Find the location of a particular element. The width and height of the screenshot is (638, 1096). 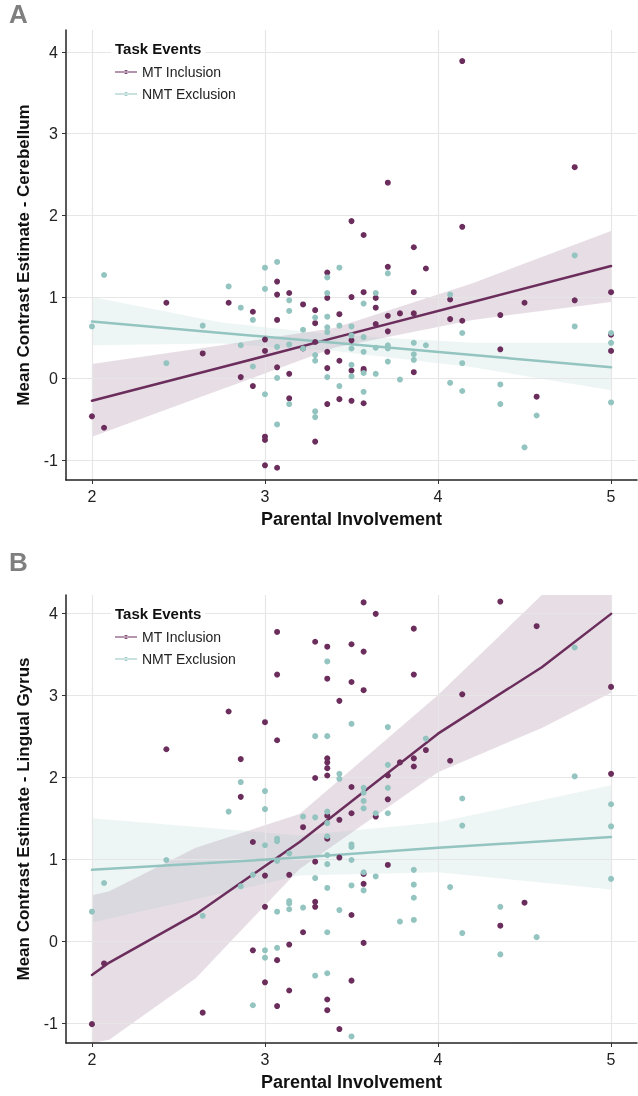

chart-title: B is located at coordinates (18, 562).